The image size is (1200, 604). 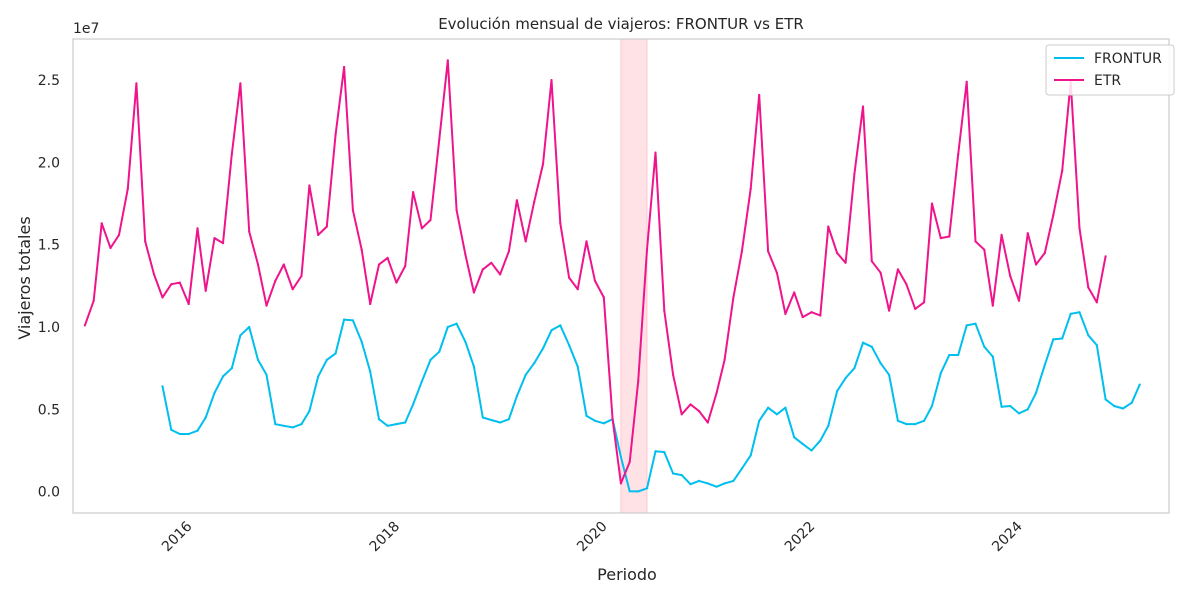 What do you see at coordinates (627, 574) in the screenshot?
I see `x-axis-label: Periodo` at bounding box center [627, 574].